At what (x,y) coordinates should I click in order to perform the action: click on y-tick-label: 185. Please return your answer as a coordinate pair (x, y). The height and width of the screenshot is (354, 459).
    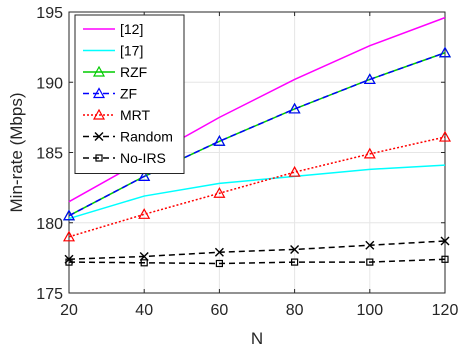
    Looking at the image, I should click on (49, 154).